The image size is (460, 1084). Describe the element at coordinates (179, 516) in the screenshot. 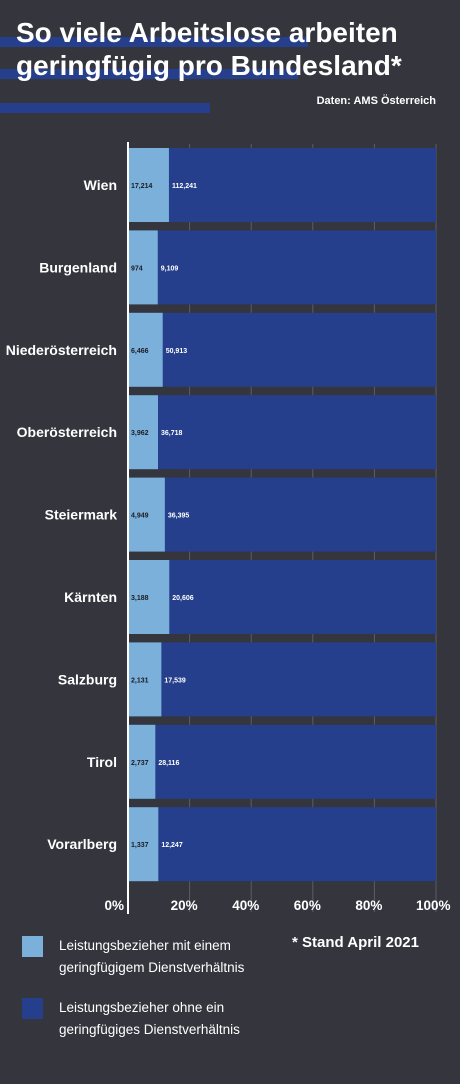

I see `data-label-without-job: 36,395` at that location.